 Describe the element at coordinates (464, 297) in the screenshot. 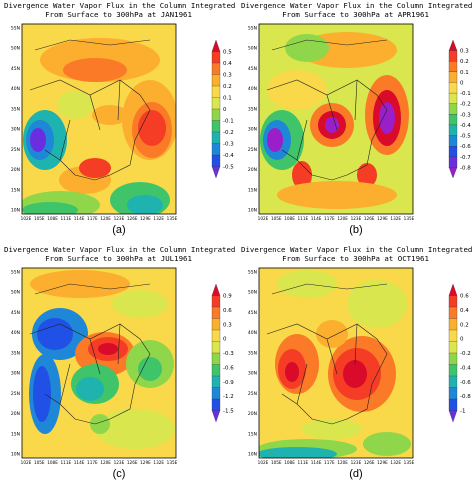

I see `colorbar-tick-label: 0.6` at that location.